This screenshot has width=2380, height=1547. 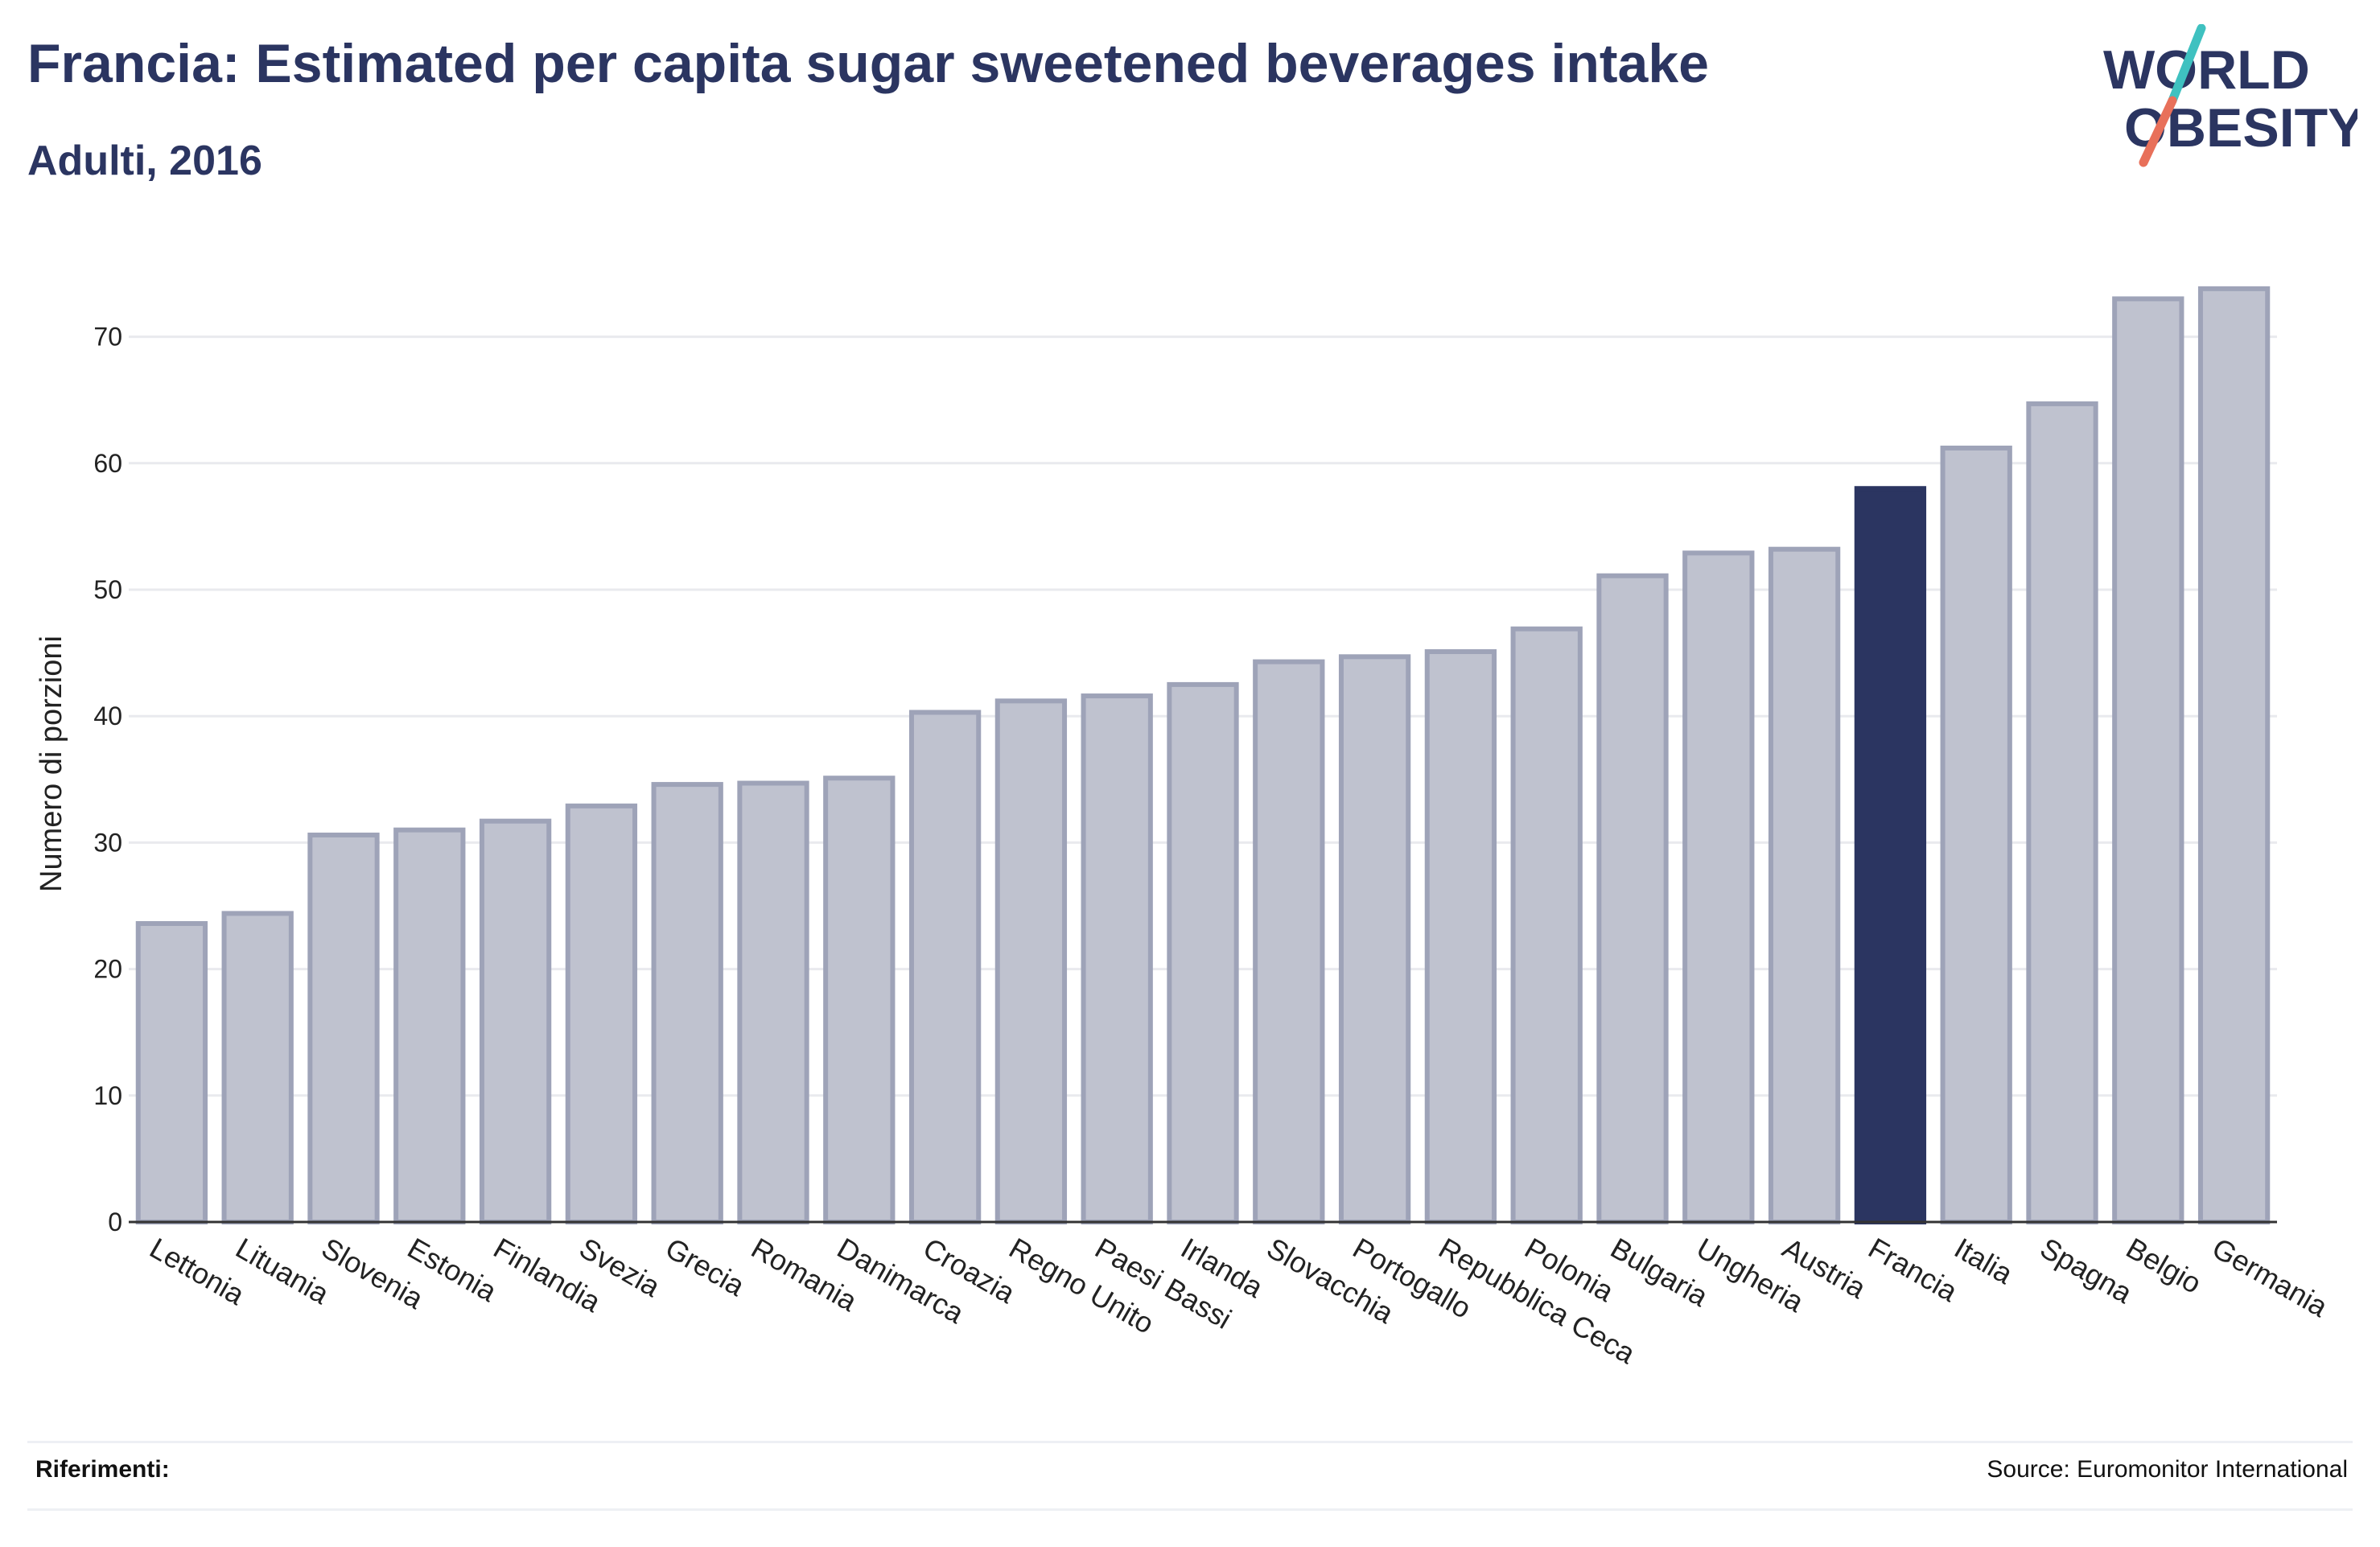 I want to click on y-tick-label: 30, so click(x=107, y=842).